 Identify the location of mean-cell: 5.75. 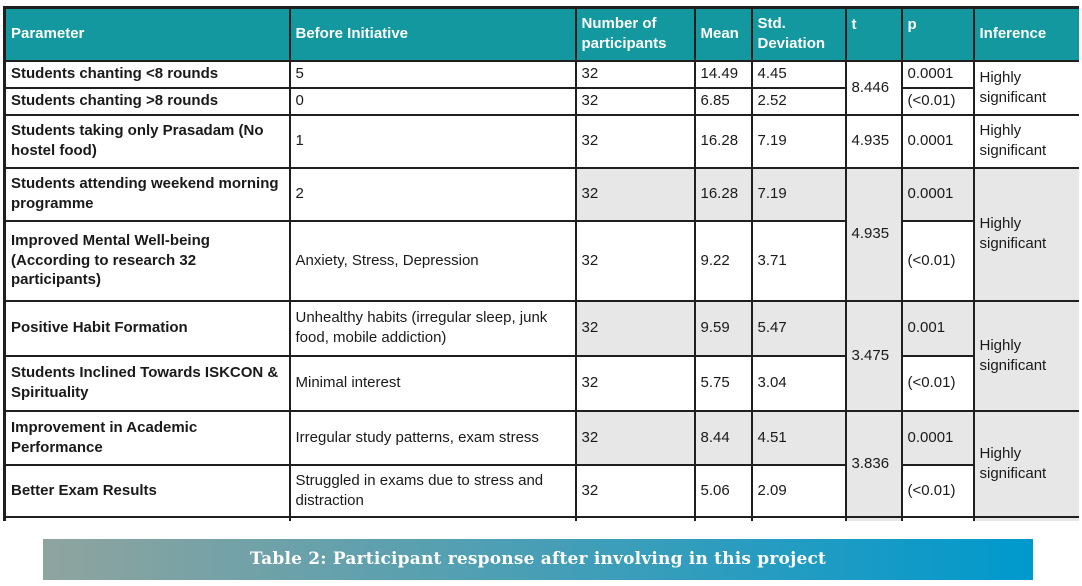
(723, 383).